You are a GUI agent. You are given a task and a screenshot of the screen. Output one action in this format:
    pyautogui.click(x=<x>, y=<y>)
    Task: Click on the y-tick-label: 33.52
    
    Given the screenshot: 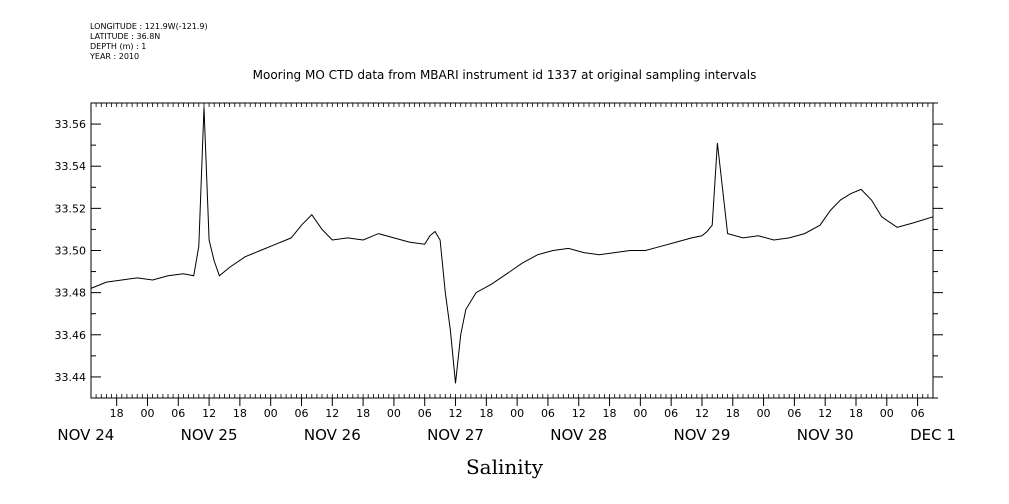 What is the action you would take?
    pyautogui.click(x=71, y=208)
    